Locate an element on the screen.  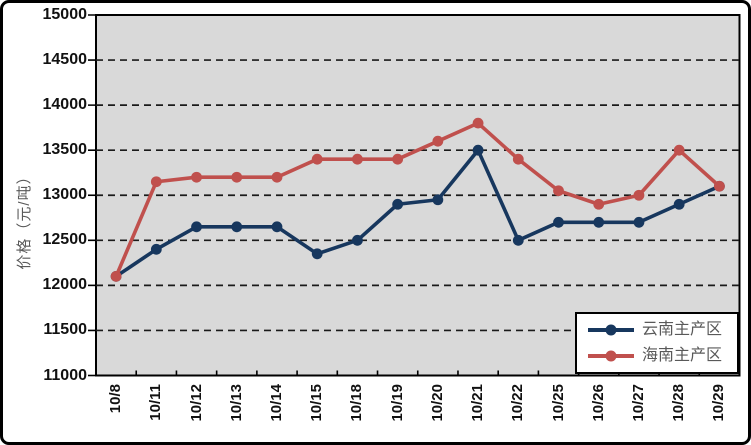
y-tick-label: 14000 is located at coordinates (65, 105).